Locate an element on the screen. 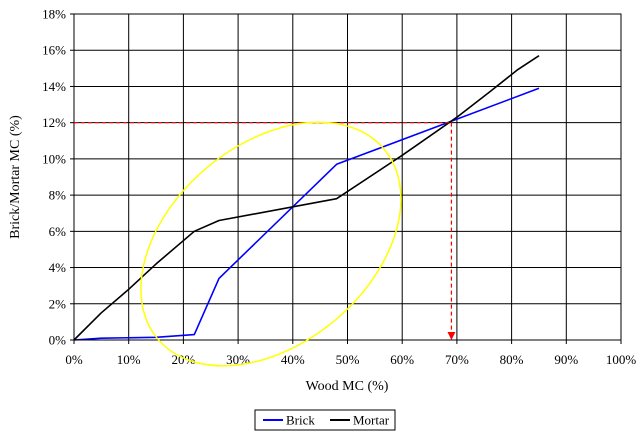 This screenshot has width=641, height=431. legend: Brick Mortar is located at coordinates (325, 420).